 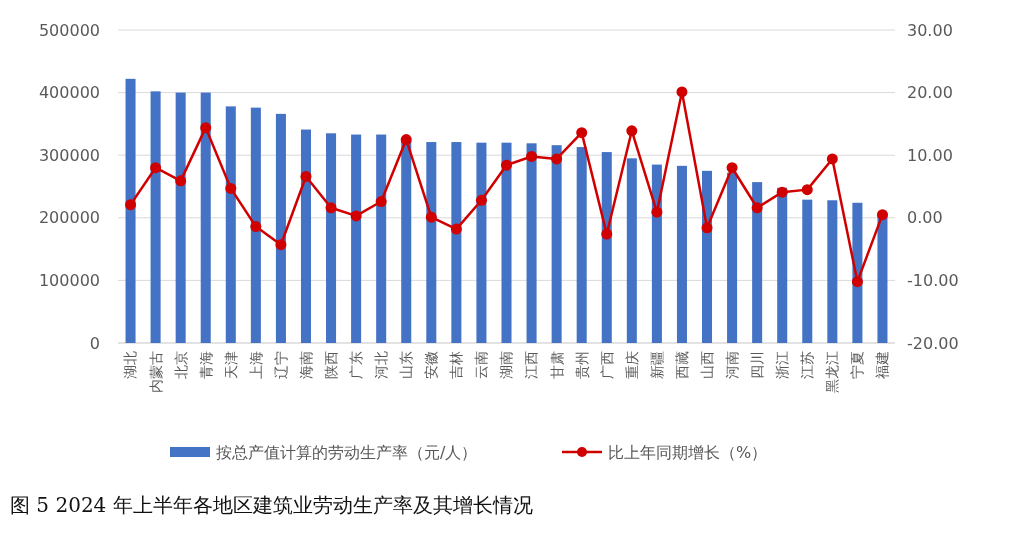 What do you see at coordinates (94, 343) in the screenshot?
I see `y-tick-label: 0` at bounding box center [94, 343].